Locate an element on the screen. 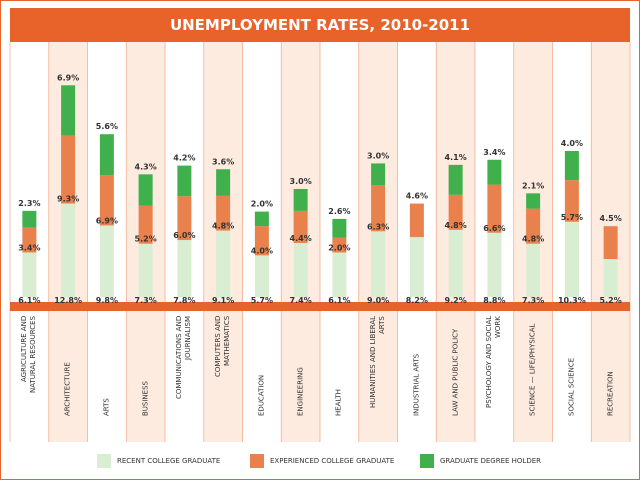 This screenshot has height=480, width=640. category-label: Social Science is located at coordinates (571, 386).